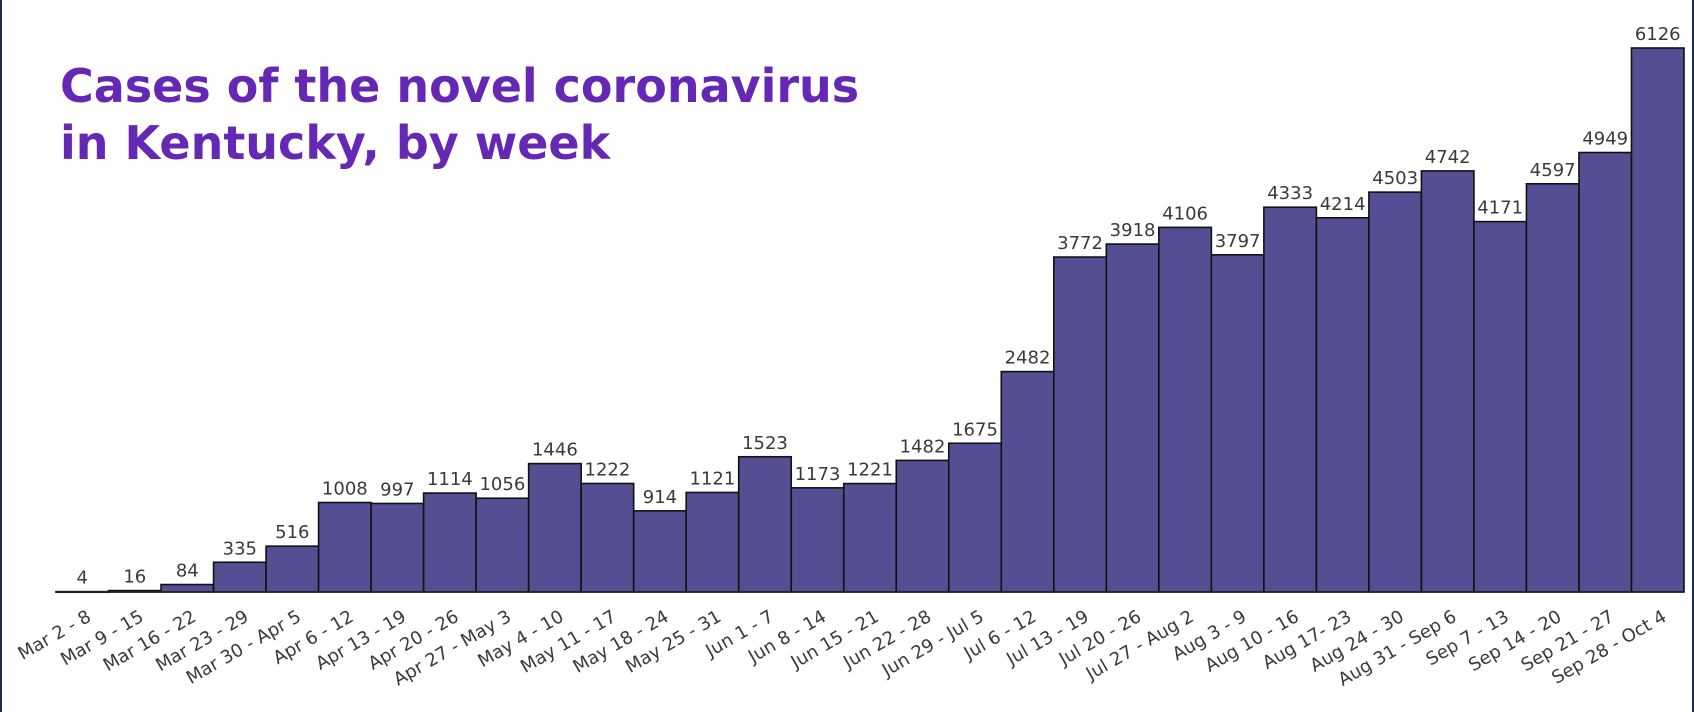 The height and width of the screenshot is (712, 1694). Describe the element at coordinates (1133, 230) in the screenshot. I see `bar-value-label: 3918` at that location.